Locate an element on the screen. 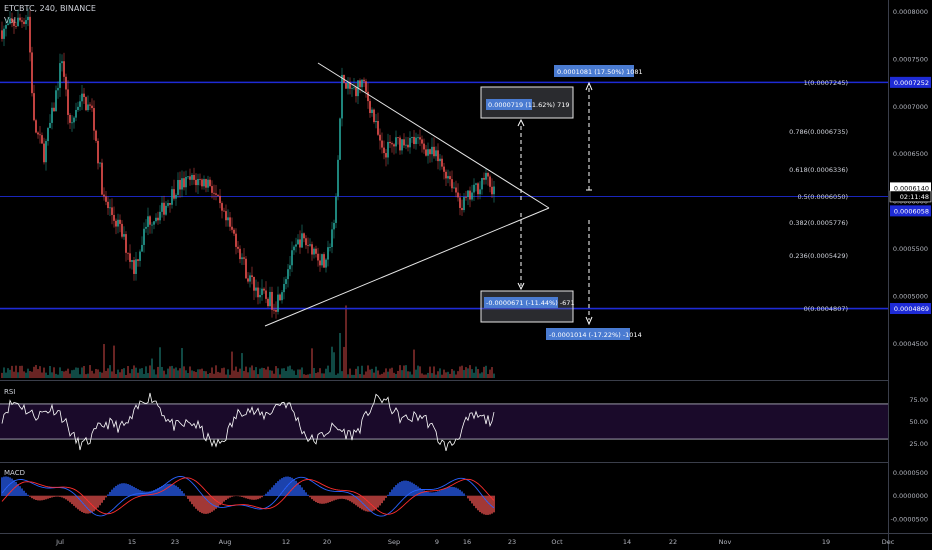 This screenshot has width=932, height=550. price-tag-label: 0.0007252 is located at coordinates (911, 83).